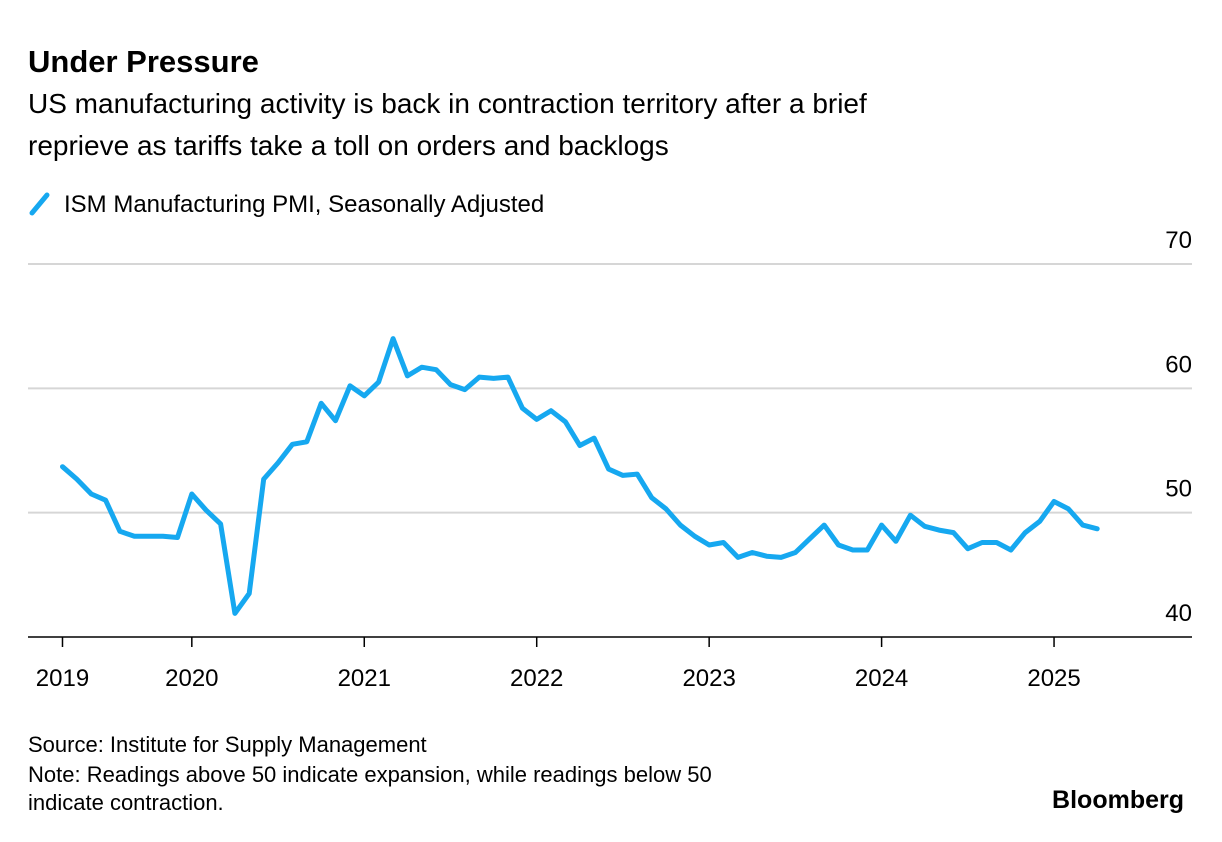  What do you see at coordinates (364, 678) in the screenshot?
I see `x-tick-label: 2021` at bounding box center [364, 678].